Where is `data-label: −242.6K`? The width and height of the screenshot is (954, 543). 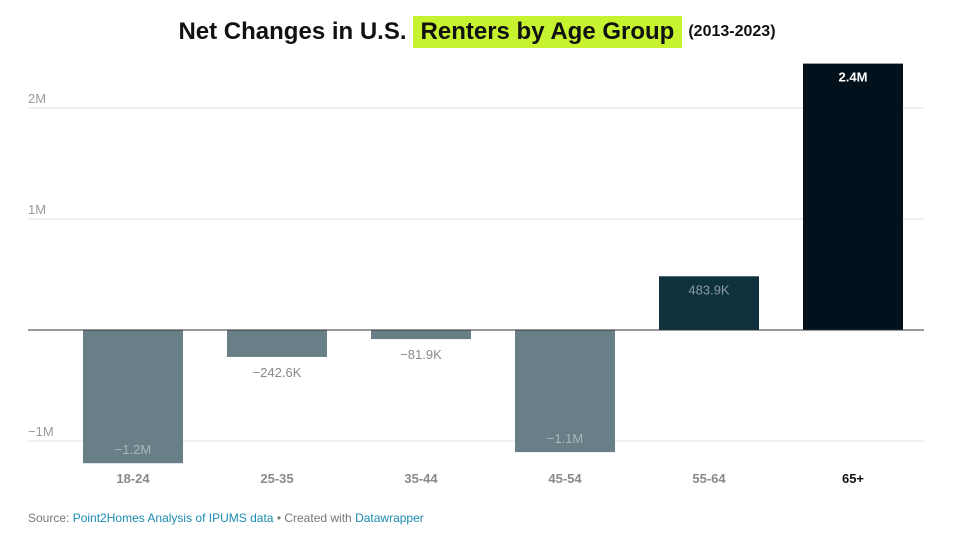
data-label: −242.6K is located at coordinates (277, 372).